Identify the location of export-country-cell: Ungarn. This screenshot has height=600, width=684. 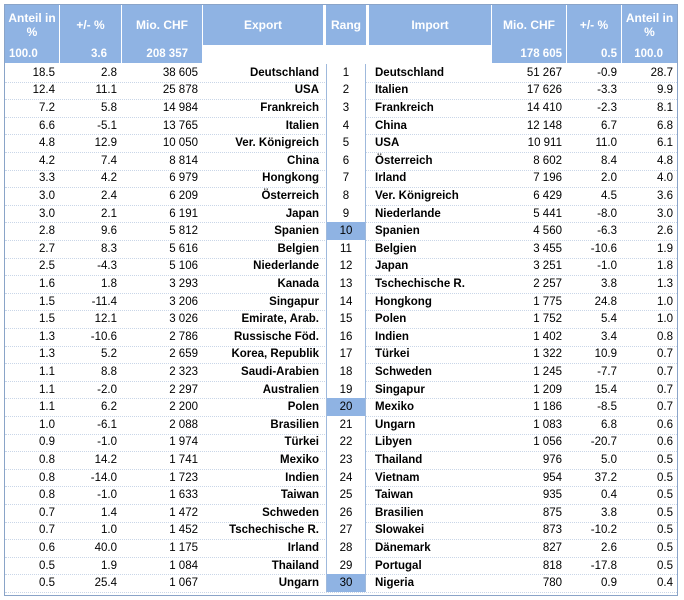
(298, 583).